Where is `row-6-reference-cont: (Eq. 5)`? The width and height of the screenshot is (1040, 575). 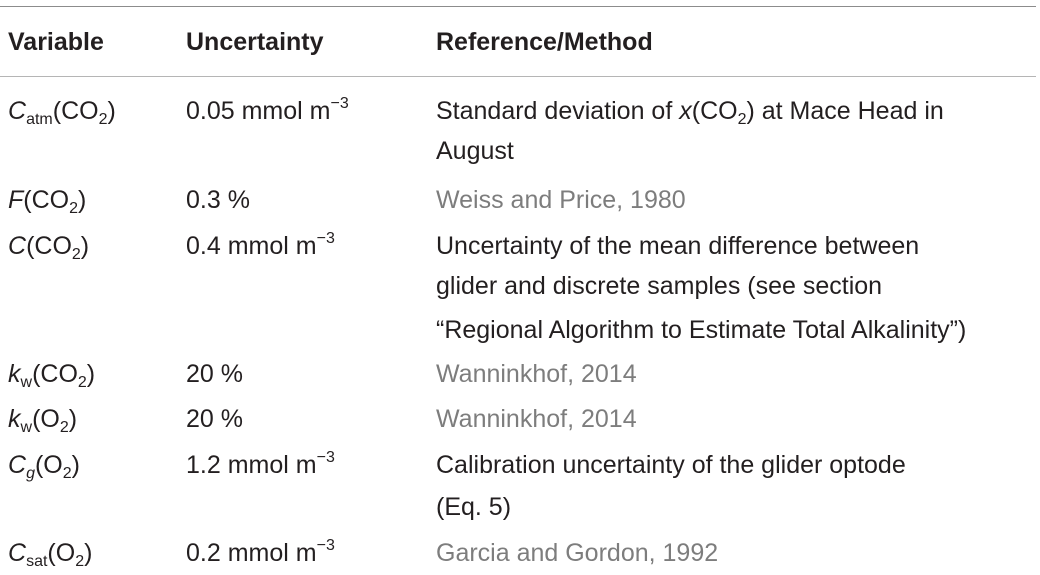
row-6-reference-cont: (Eq. 5) is located at coordinates (474, 507).